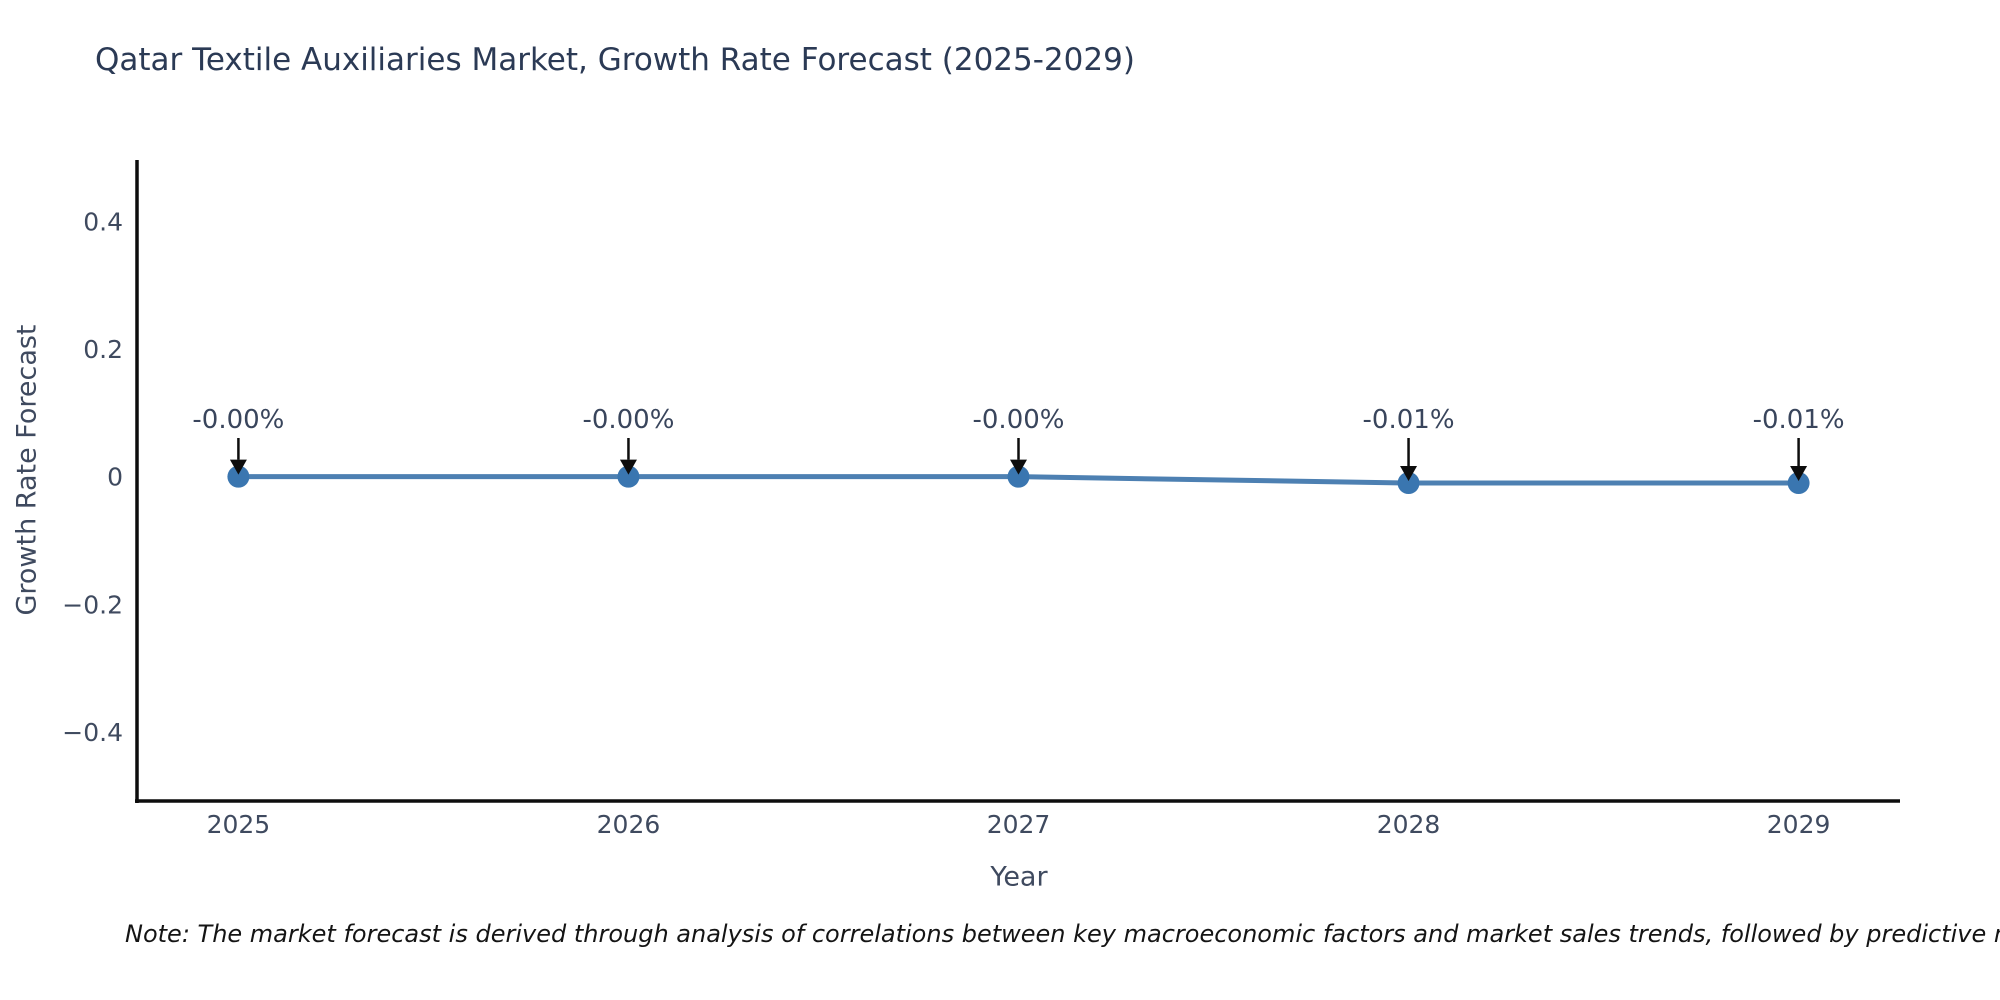  I want to click on data-point-2028, so click(1408, 483).